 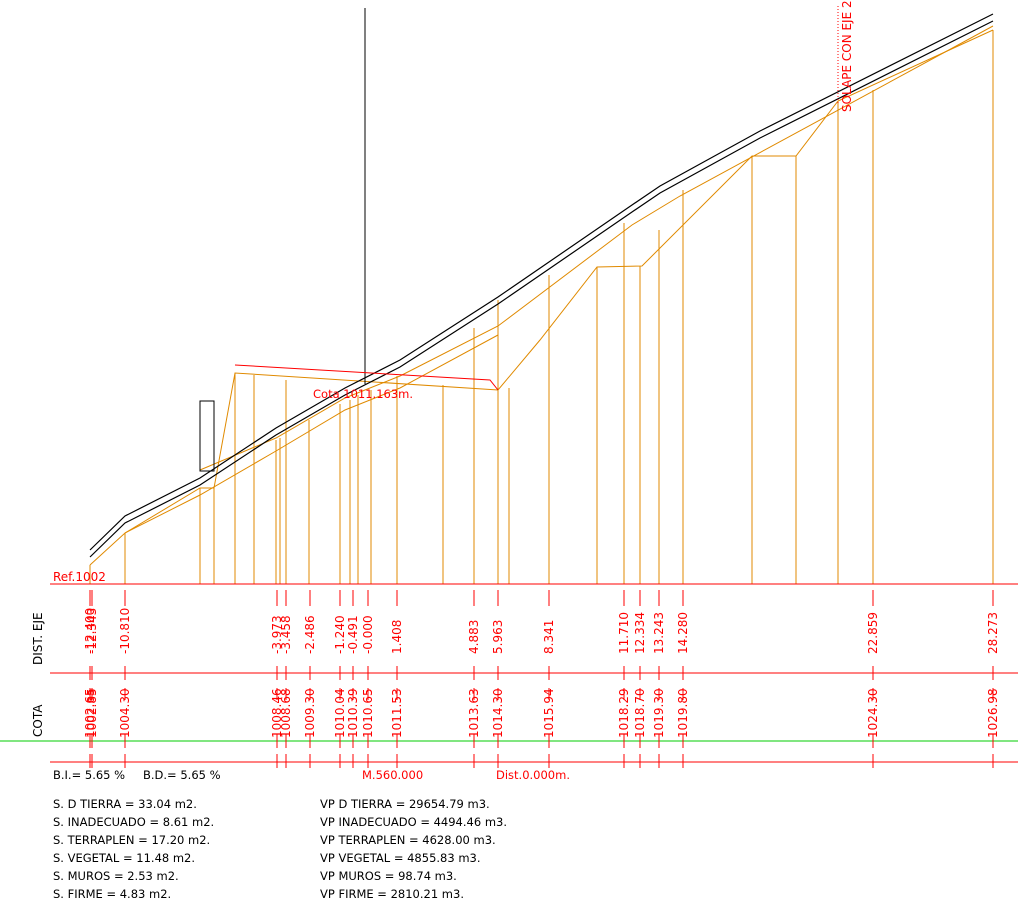 I want to click on cota-value: 1011.53, so click(x=397, y=713).